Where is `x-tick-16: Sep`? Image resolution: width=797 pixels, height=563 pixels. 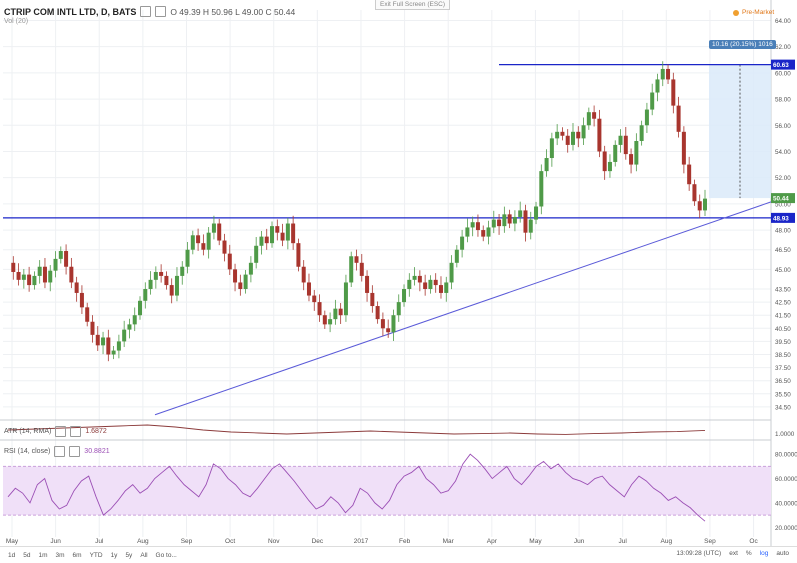
x-tick-16: Sep is located at coordinates (710, 541).